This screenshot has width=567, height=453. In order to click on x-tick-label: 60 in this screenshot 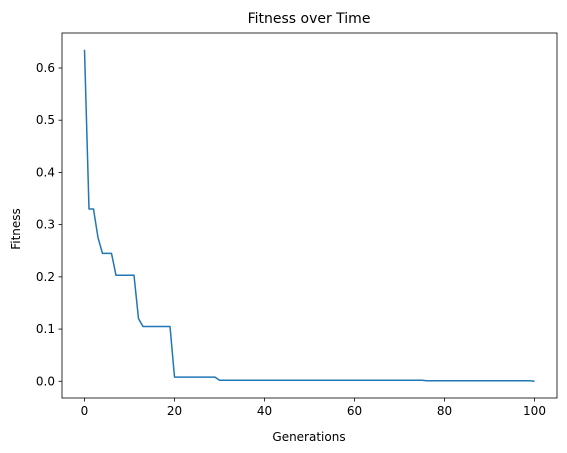, I will do `click(354, 411)`.